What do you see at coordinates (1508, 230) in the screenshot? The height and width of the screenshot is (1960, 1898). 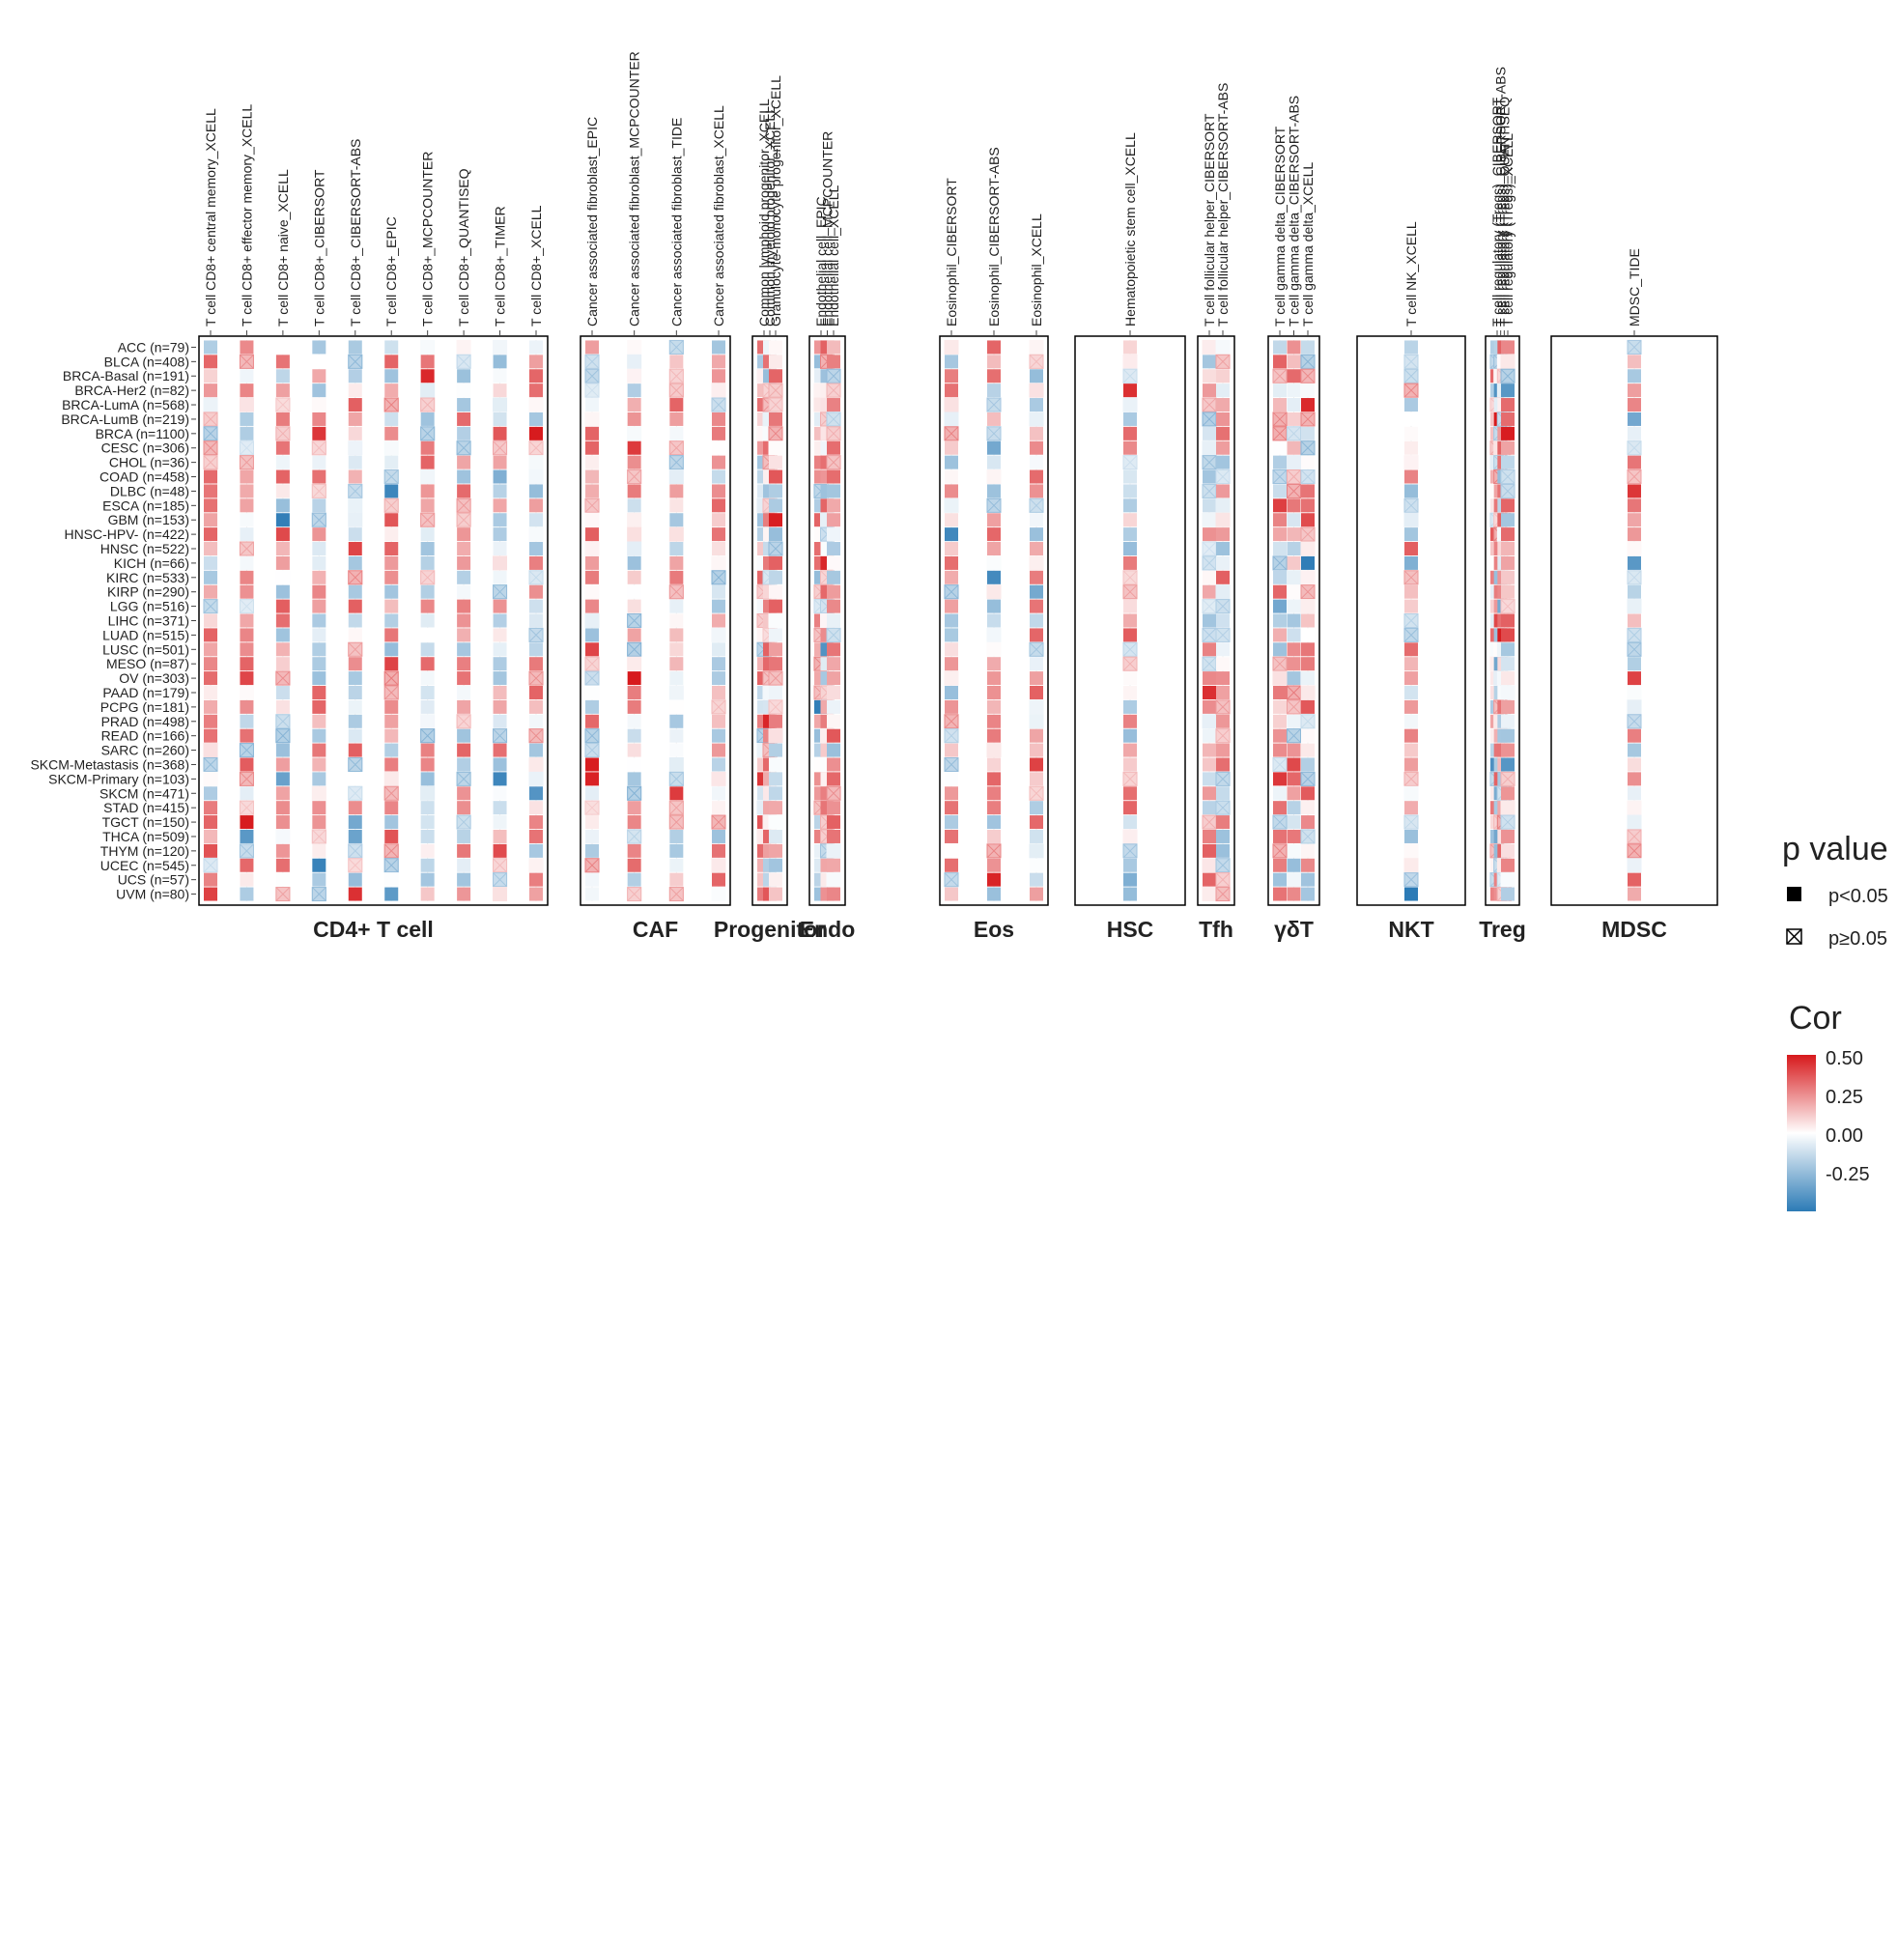 I see `column-label: T cell regulatory (Tregs)_XCELL` at bounding box center [1508, 230].